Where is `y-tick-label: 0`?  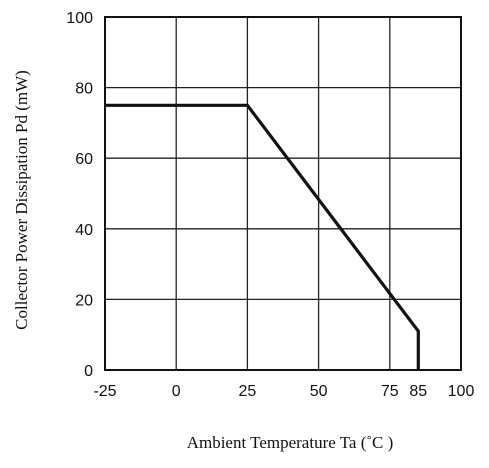 y-tick-label: 0 is located at coordinates (88, 371).